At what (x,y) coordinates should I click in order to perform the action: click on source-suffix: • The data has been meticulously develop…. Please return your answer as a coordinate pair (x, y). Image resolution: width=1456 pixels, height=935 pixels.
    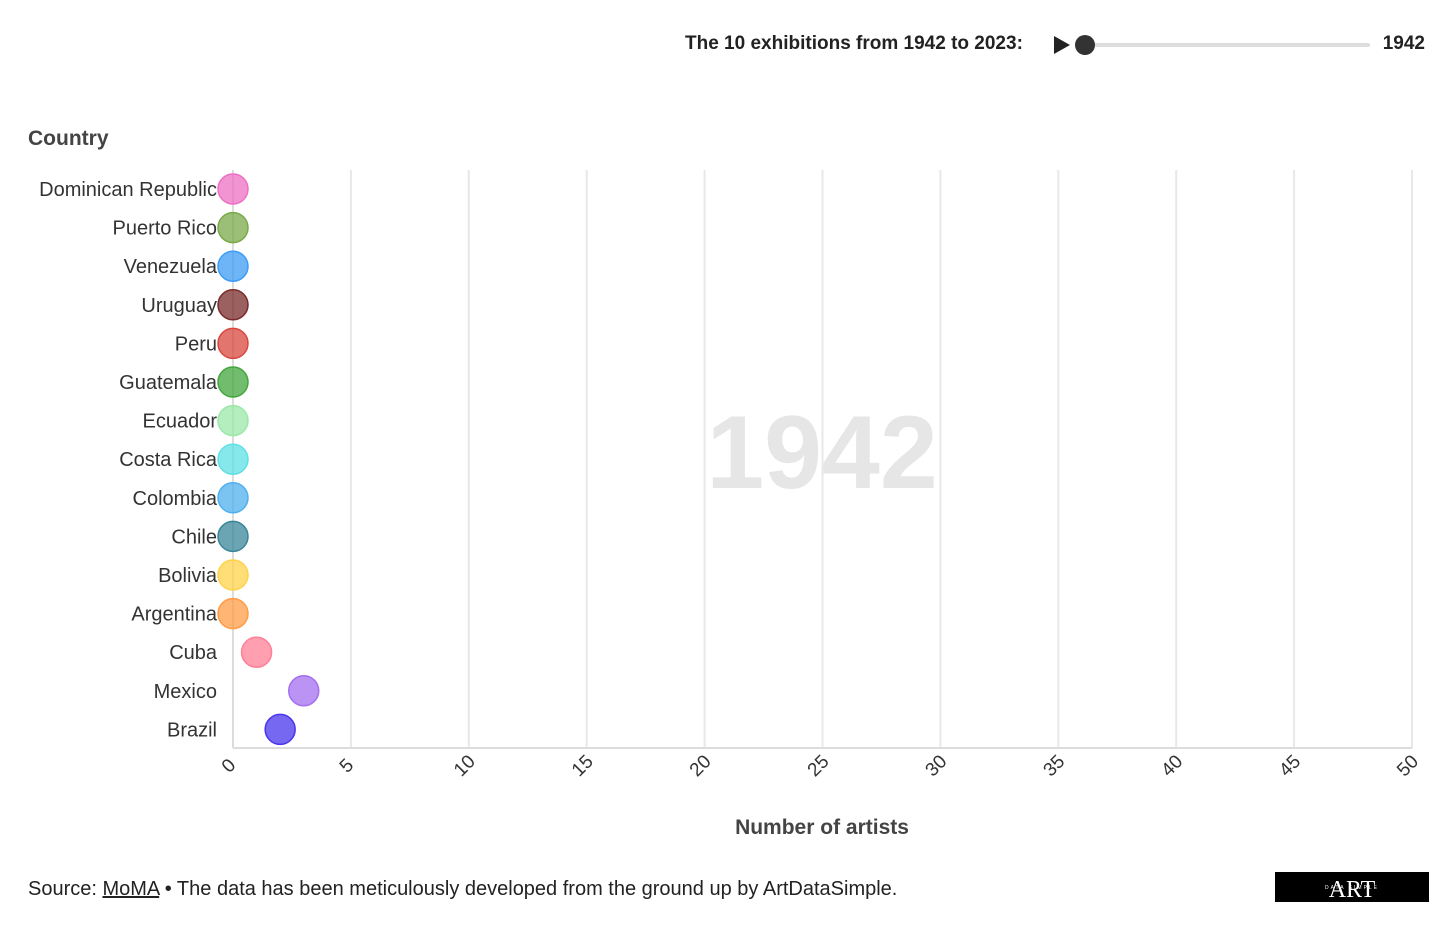
    Looking at the image, I should click on (528, 889).